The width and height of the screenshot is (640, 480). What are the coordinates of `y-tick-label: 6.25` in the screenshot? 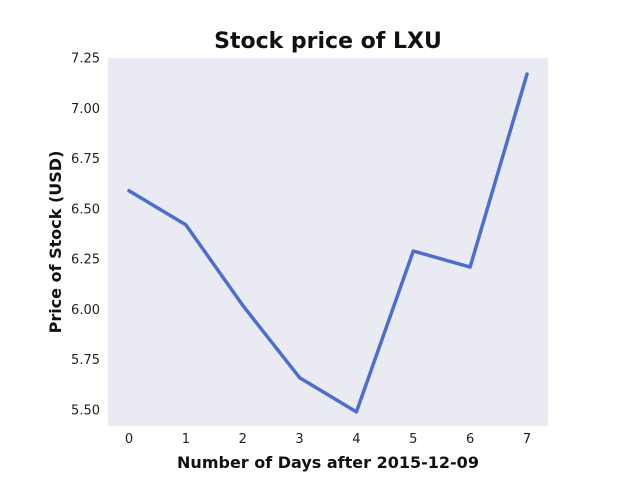 It's located at (85, 260).